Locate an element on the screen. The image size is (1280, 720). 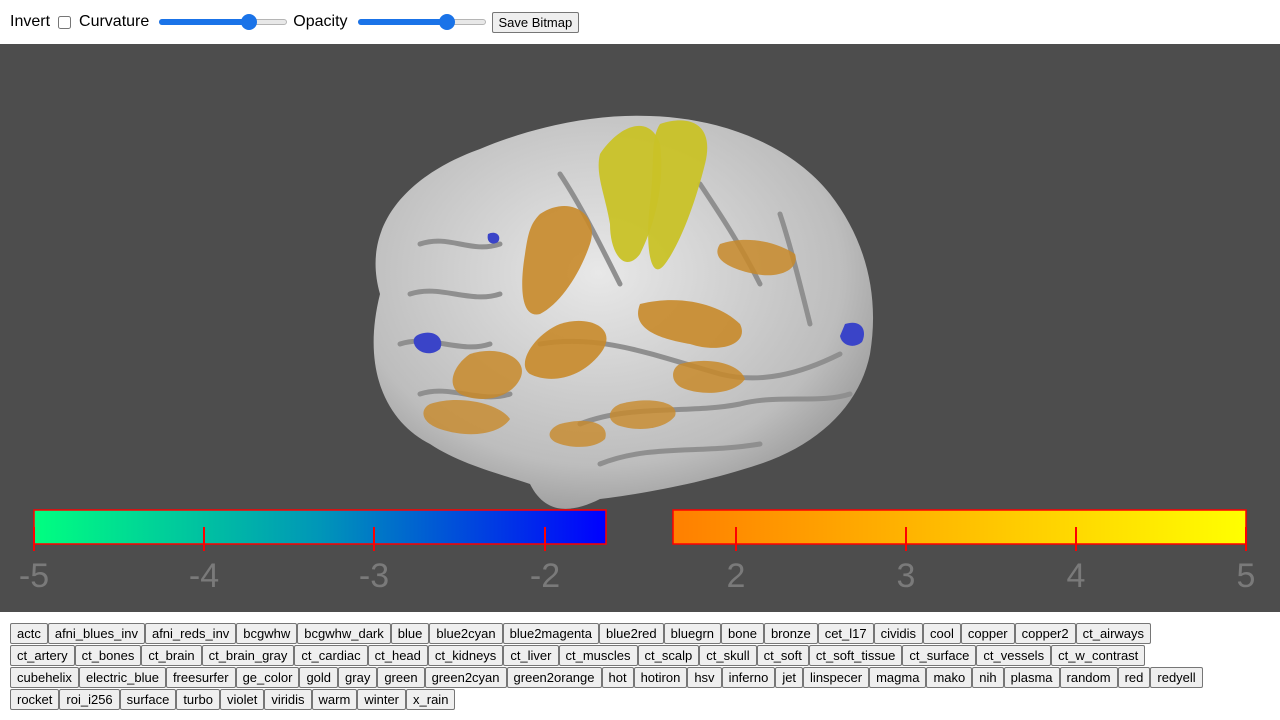
curvature-label: Curvature is located at coordinates (114, 21).